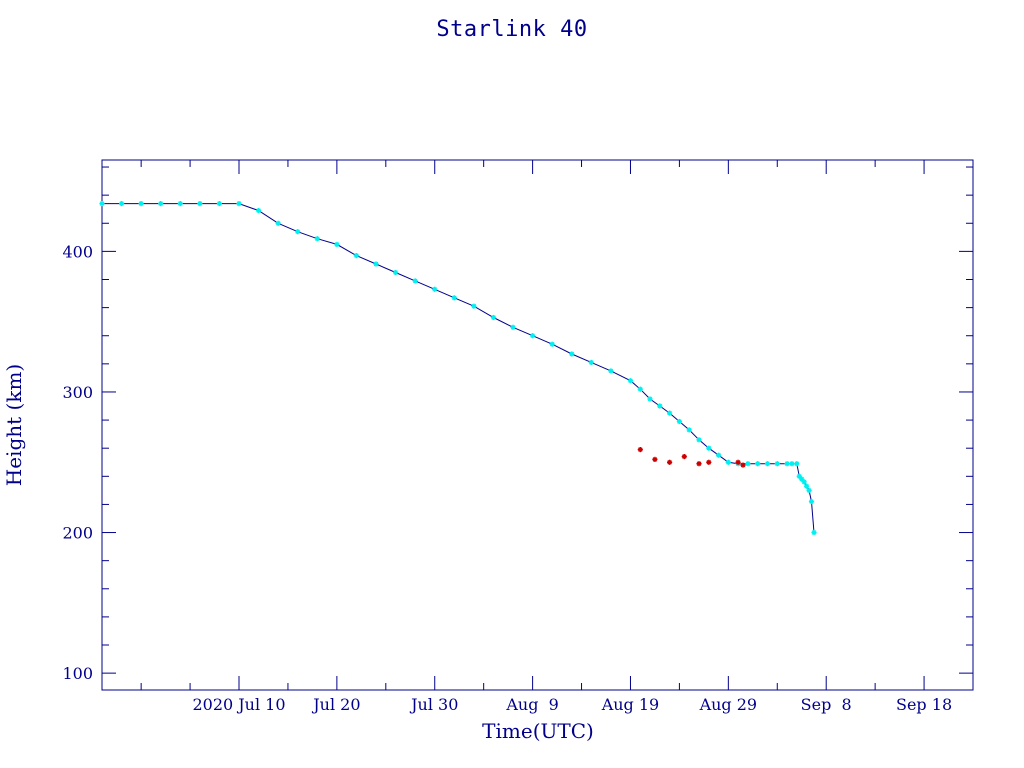  I want to click on y-tick-label: 300, so click(77, 392).